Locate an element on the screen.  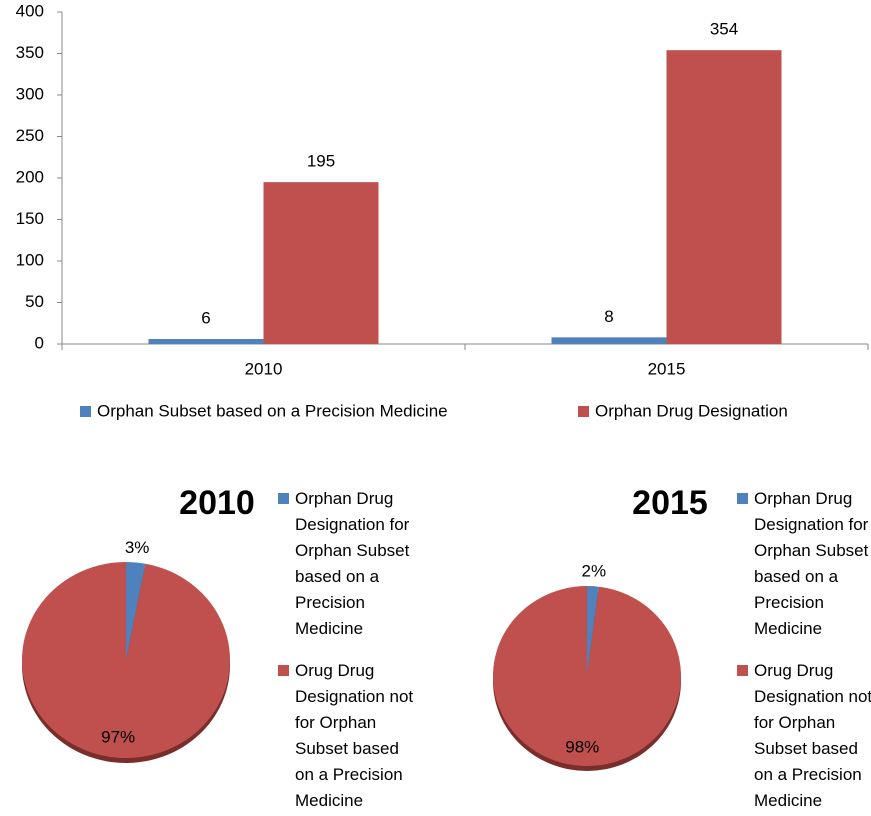
pie-label: 2% is located at coordinates (593, 571).